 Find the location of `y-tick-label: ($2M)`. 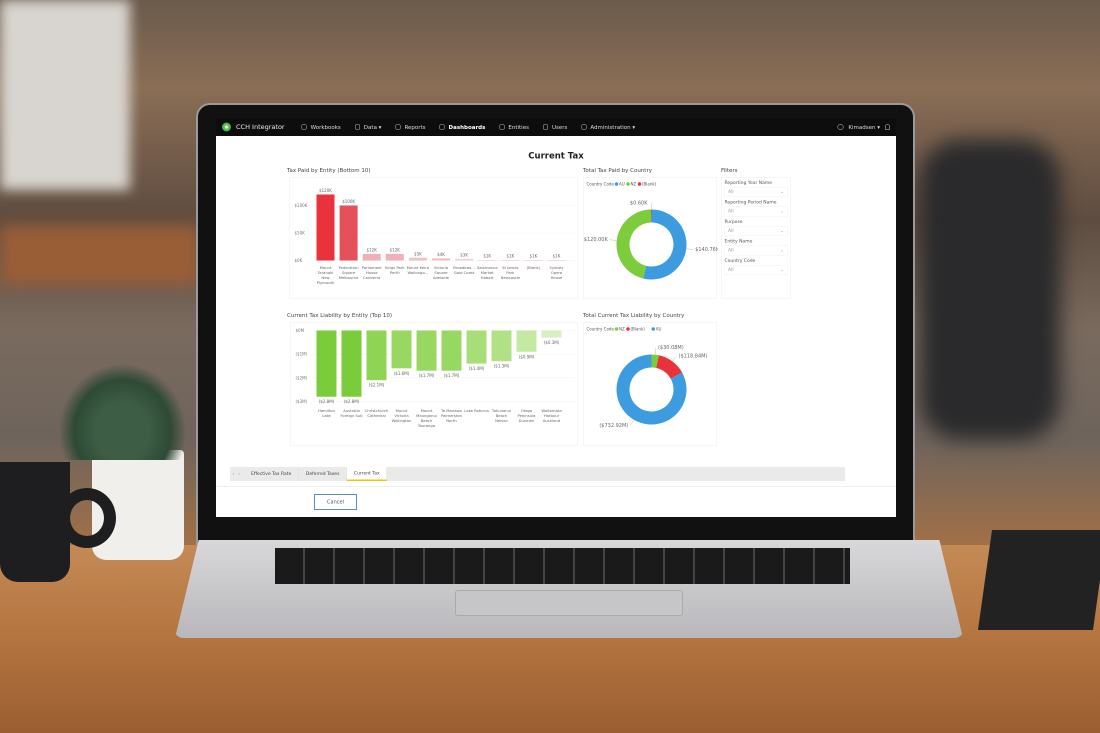

y-tick-label: ($2M) is located at coordinates (302, 377).